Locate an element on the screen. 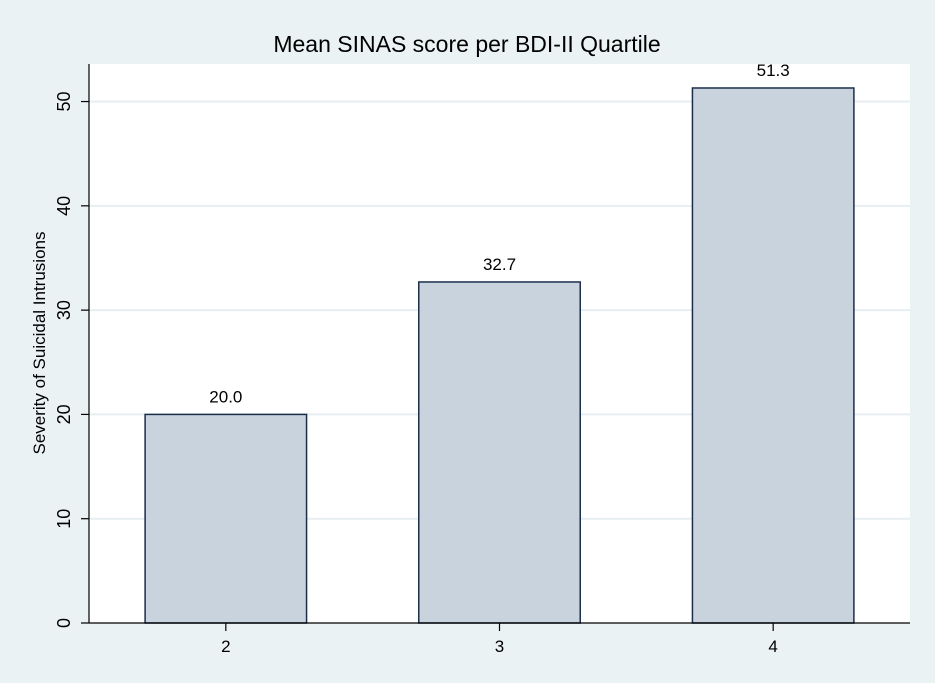 The height and width of the screenshot is (683, 935). bar-value-label: 20.0 is located at coordinates (225, 396).